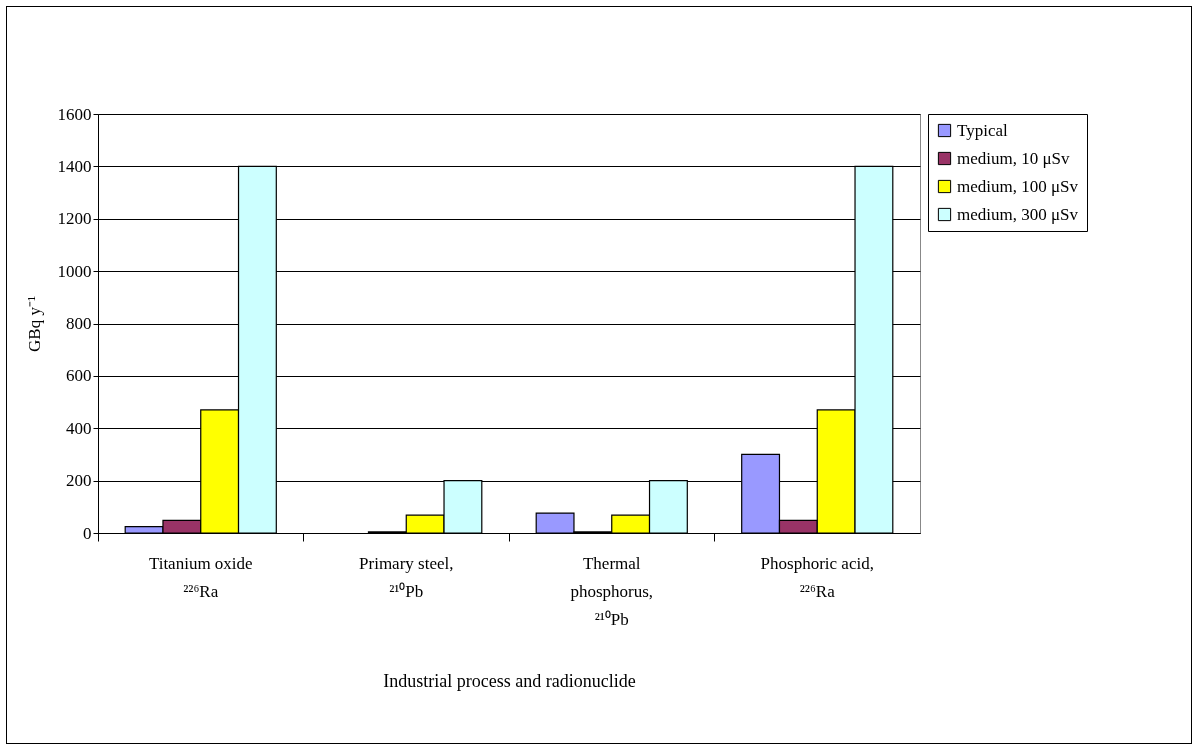 Image resolution: width=1200 pixels, height=753 pixels. What do you see at coordinates (74, 271) in the screenshot?
I see `y-tick-label: 1000` at bounding box center [74, 271].